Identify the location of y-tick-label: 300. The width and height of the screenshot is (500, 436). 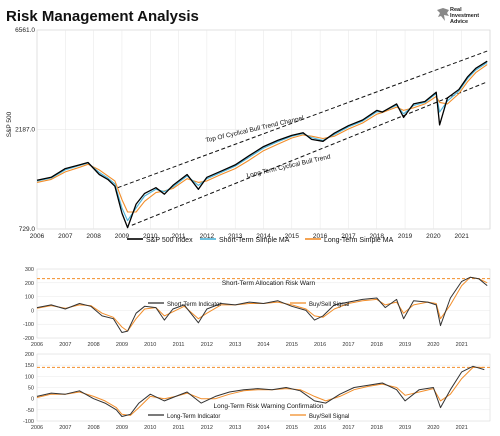
(29, 270).